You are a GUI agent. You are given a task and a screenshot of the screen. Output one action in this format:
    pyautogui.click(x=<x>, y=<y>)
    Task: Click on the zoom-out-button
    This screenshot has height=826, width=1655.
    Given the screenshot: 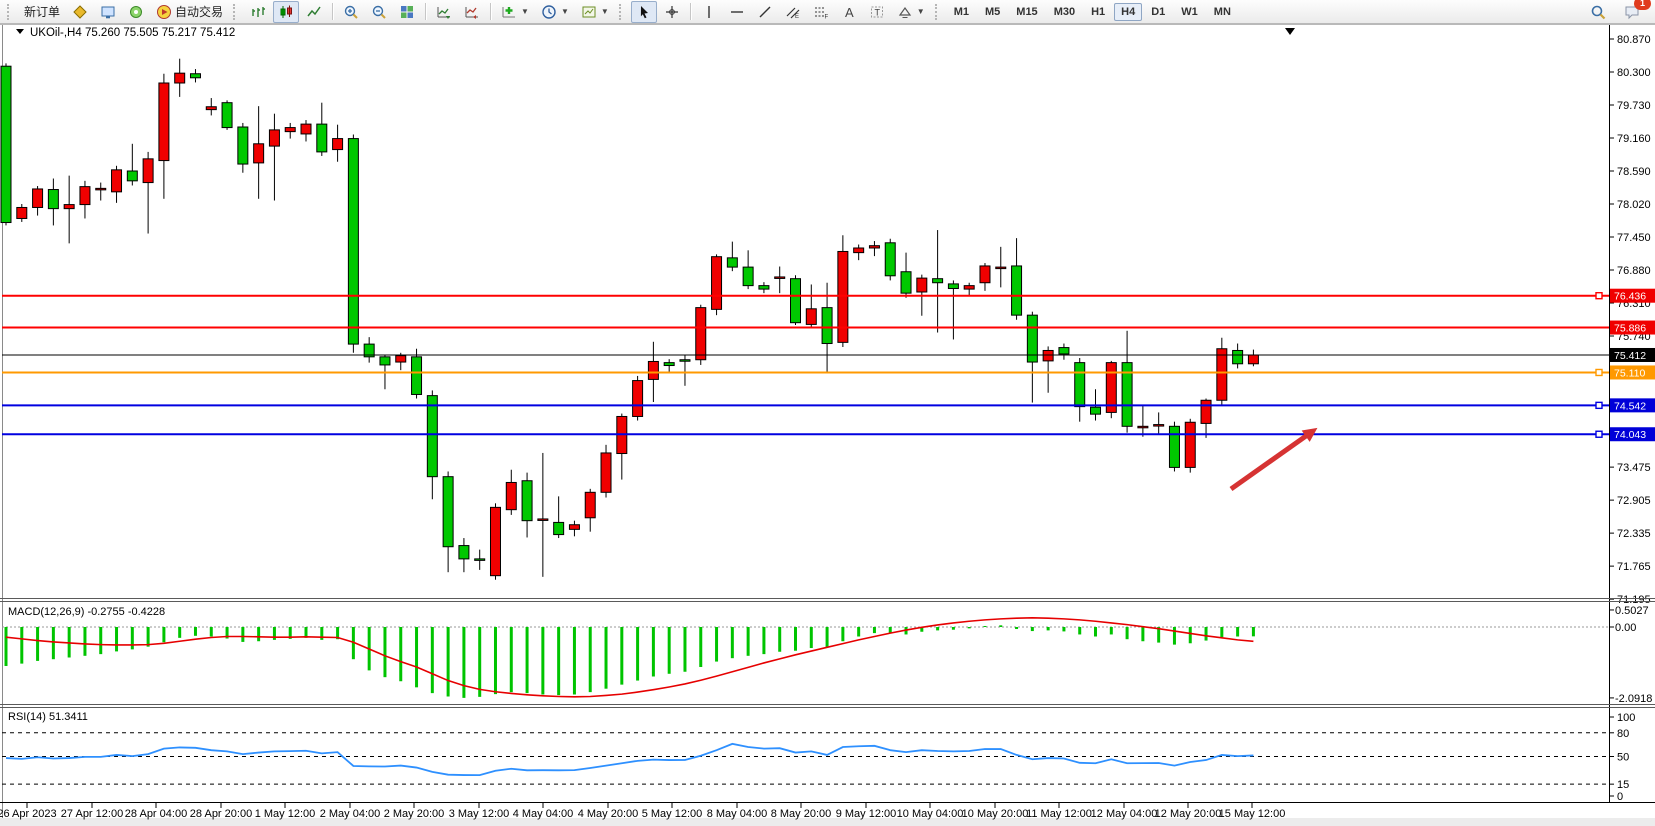 What is the action you would take?
    pyautogui.click(x=379, y=12)
    